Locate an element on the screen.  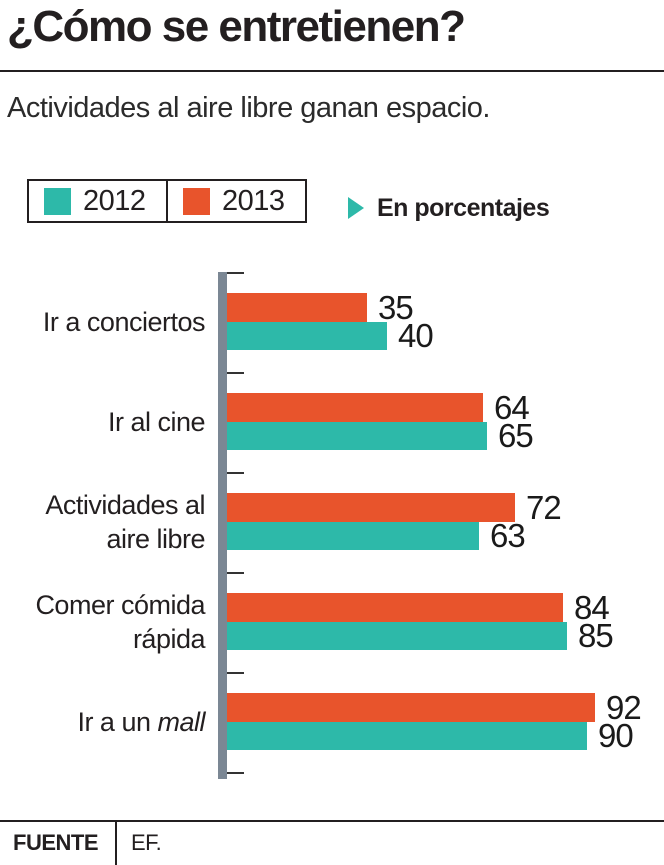
subtitle: Actividades al aire libre ganan espacio. is located at coordinates (248, 108).